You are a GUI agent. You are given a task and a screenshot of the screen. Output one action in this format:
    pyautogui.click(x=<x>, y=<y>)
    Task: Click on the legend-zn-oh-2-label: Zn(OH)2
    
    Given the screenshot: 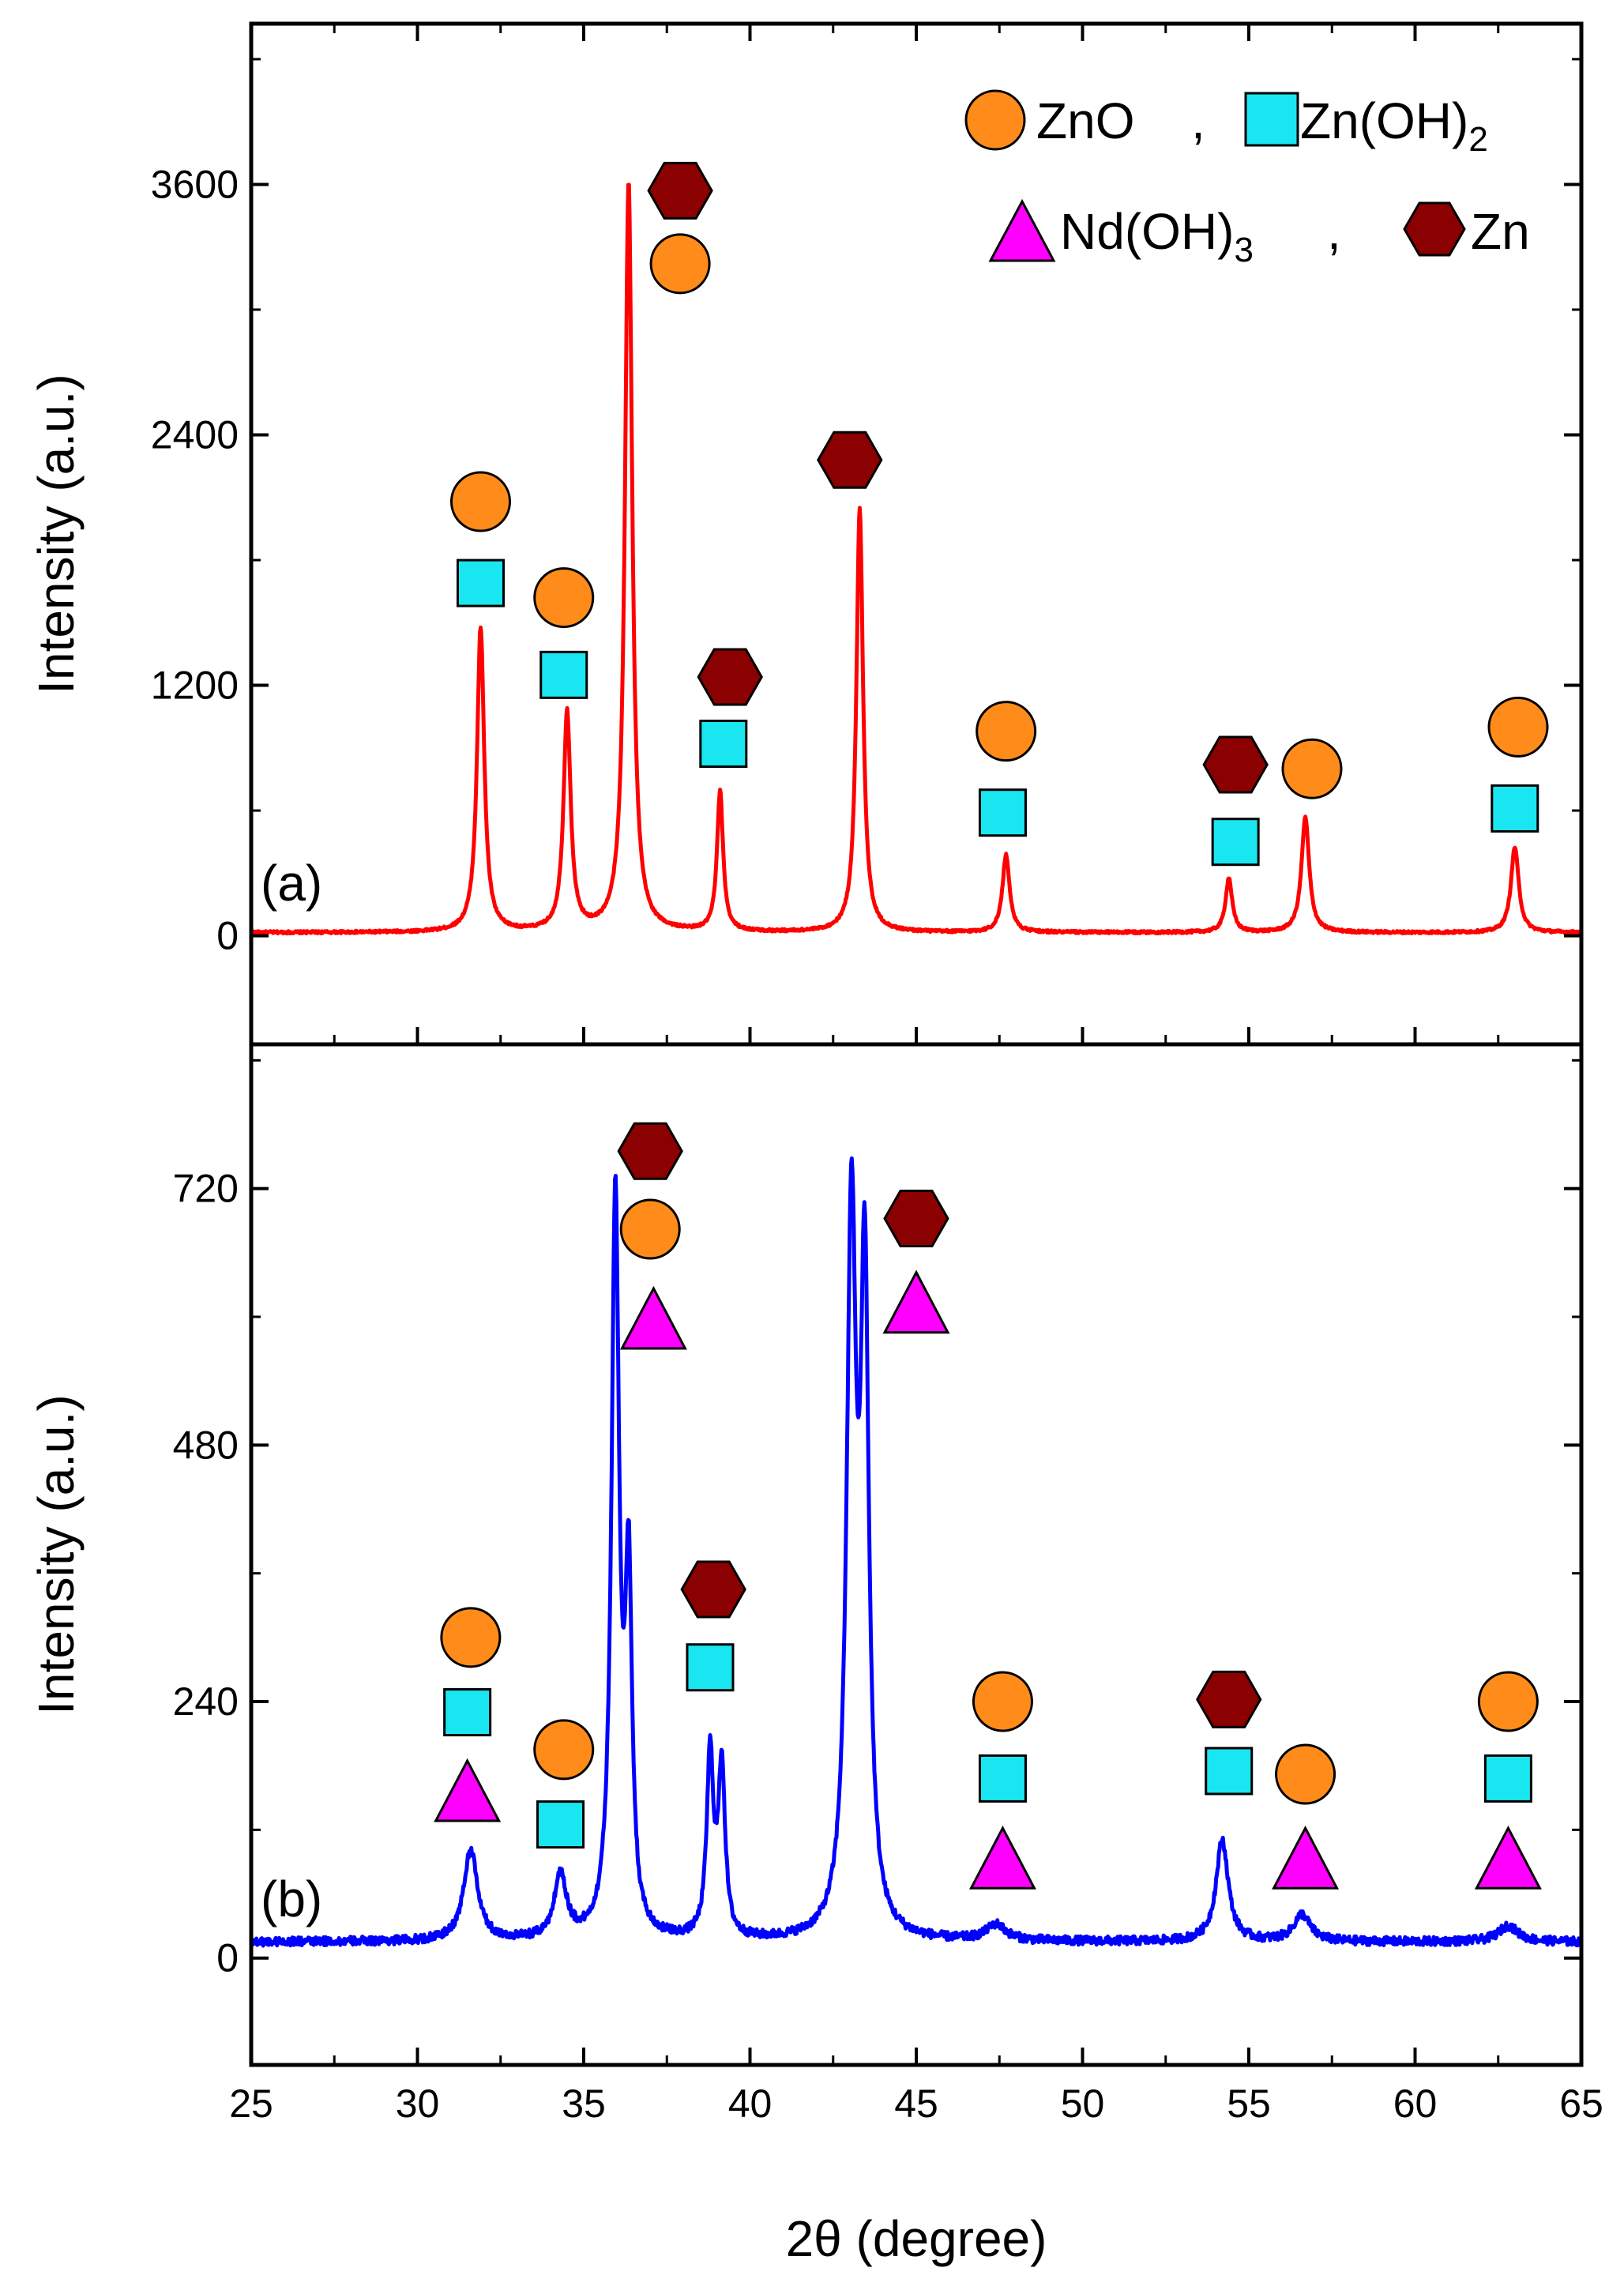 What is the action you would take?
    pyautogui.click(x=1394, y=125)
    